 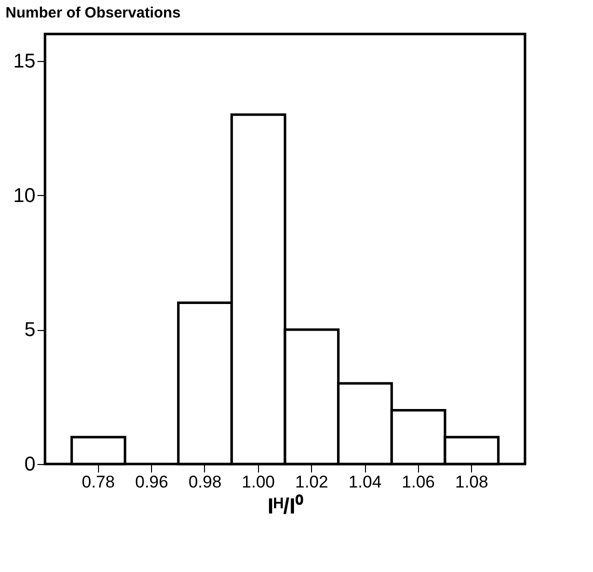 What do you see at coordinates (151, 482) in the screenshot?
I see `x-tick-label: 0.96` at bounding box center [151, 482].